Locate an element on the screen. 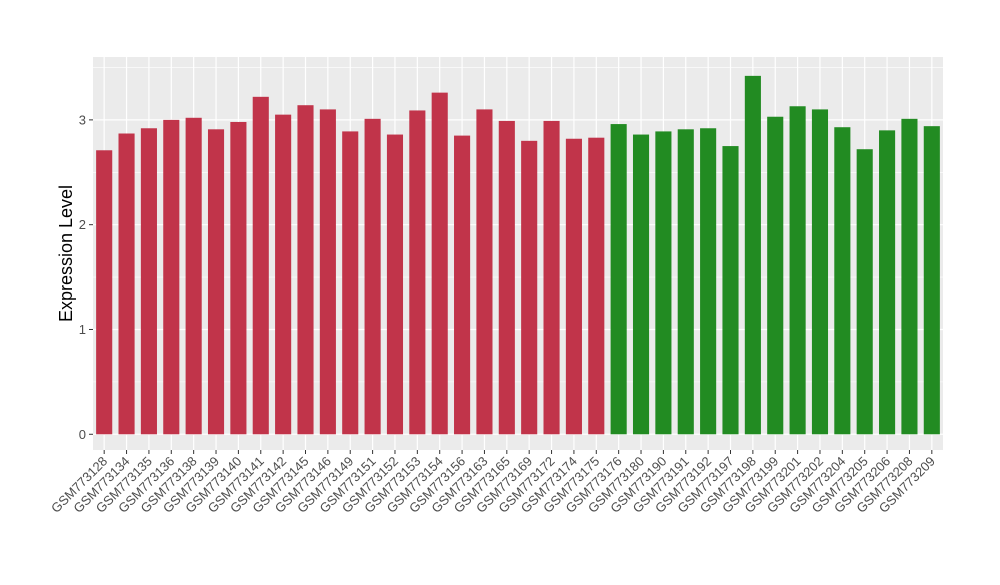 Image resolution: width=1000 pixels, height=585 pixels. bar-GSM773198 is located at coordinates (752, 255).